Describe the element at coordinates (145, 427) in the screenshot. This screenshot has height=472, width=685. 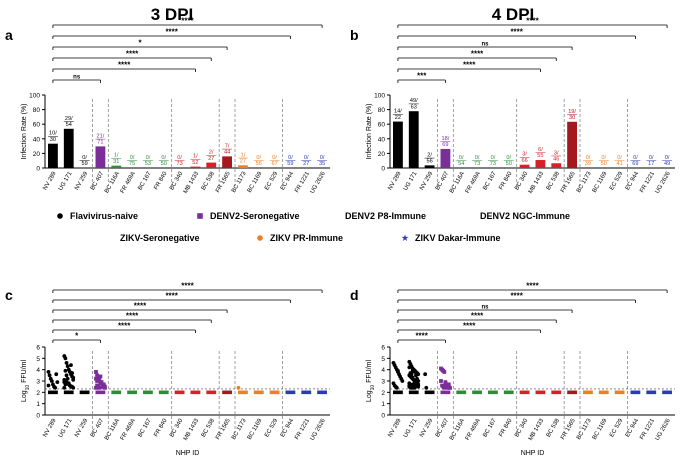
I see `x-tick-label: BC 167` at that location.